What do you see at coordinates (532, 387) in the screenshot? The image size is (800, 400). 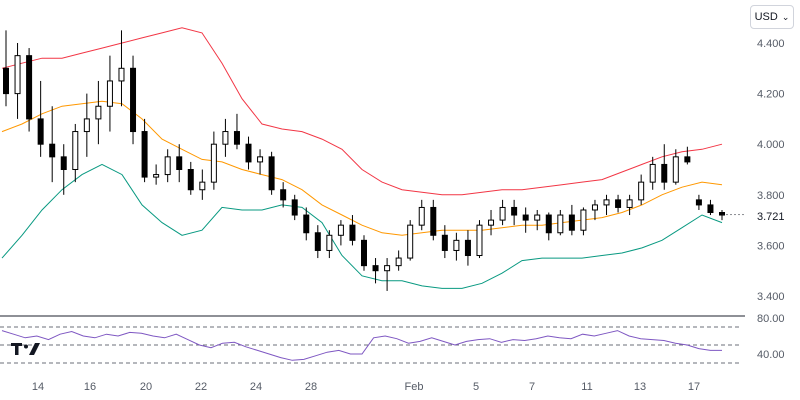 I see `time-tick-label: 7` at bounding box center [532, 387].